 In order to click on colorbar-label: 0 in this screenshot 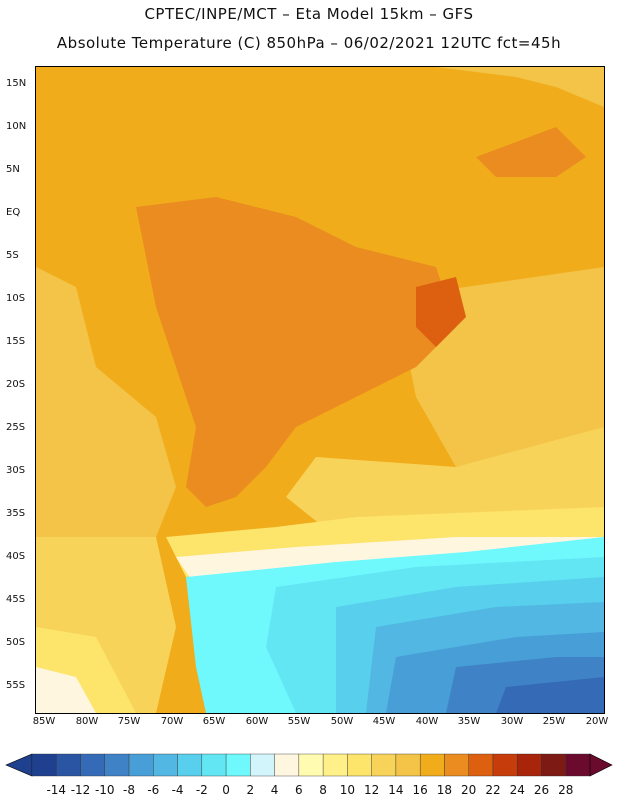, I will do `click(226, 790)`.